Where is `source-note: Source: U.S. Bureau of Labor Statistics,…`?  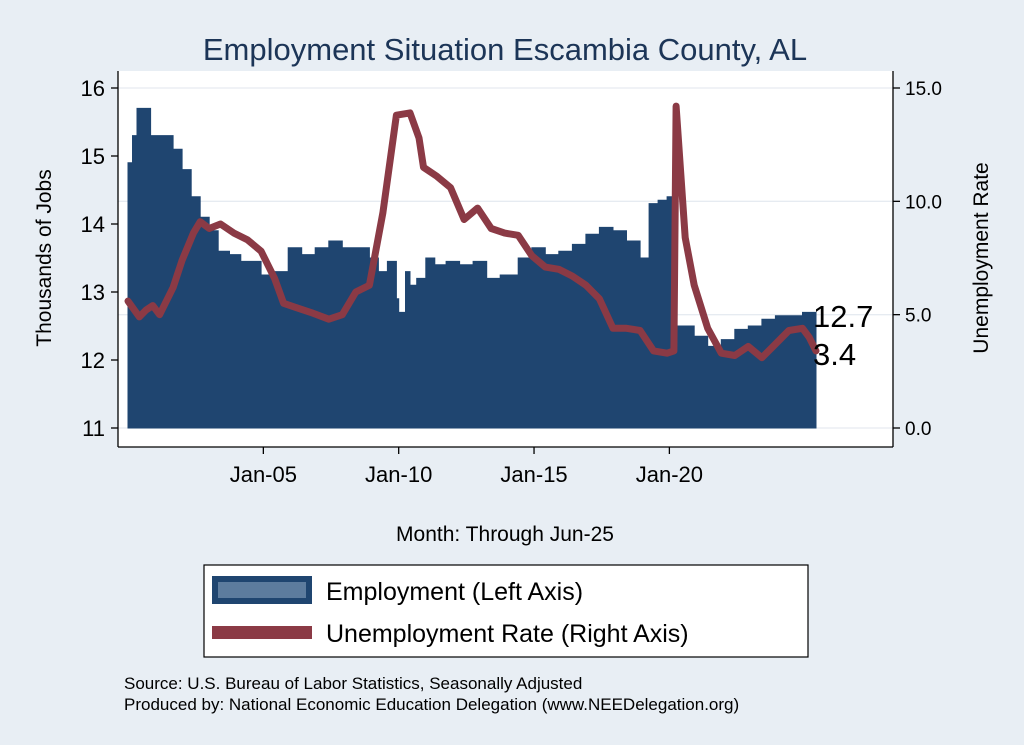
source-note: Source: U.S. Bureau of Labor Statistics,… is located at coordinates (353, 683).